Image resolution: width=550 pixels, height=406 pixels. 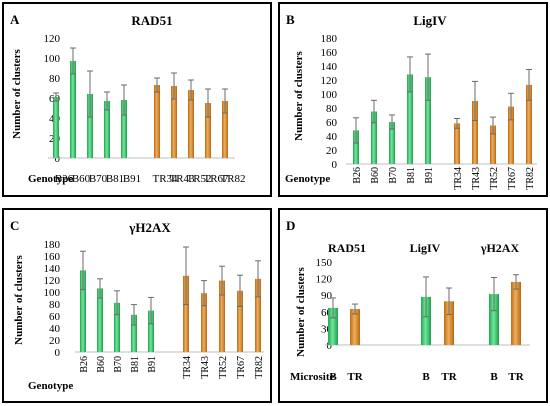 What do you see at coordinates (500, 248) in the screenshot?
I see `panel-d-group-title-gh2ax: γH2AX` at bounding box center [500, 248].